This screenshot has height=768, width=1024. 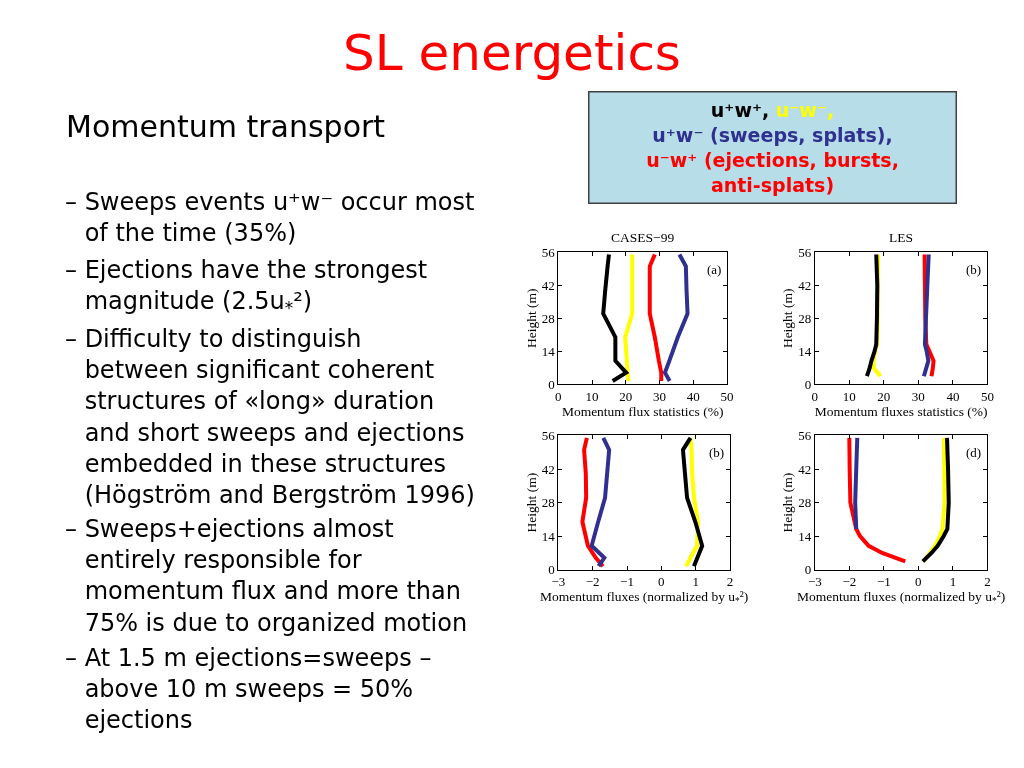 I want to click on annotation: (d), so click(x=974, y=452).